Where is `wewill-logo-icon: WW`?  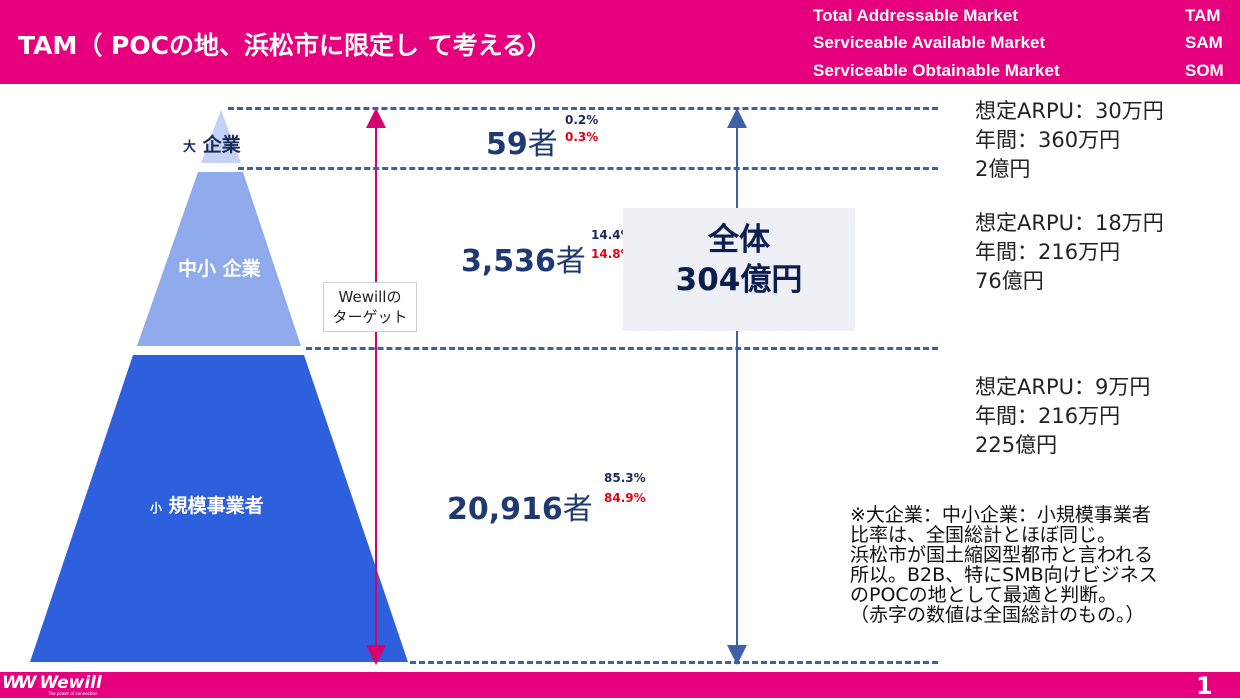 wewill-logo-icon: WW is located at coordinates (19, 683).